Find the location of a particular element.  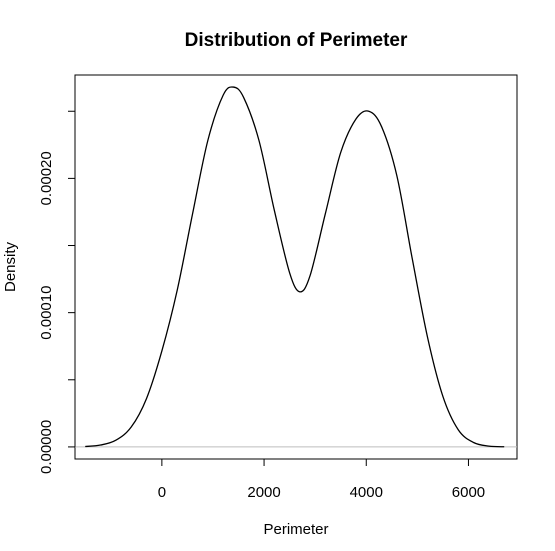

chart-title: Distribution of Perimeter is located at coordinates (296, 40).